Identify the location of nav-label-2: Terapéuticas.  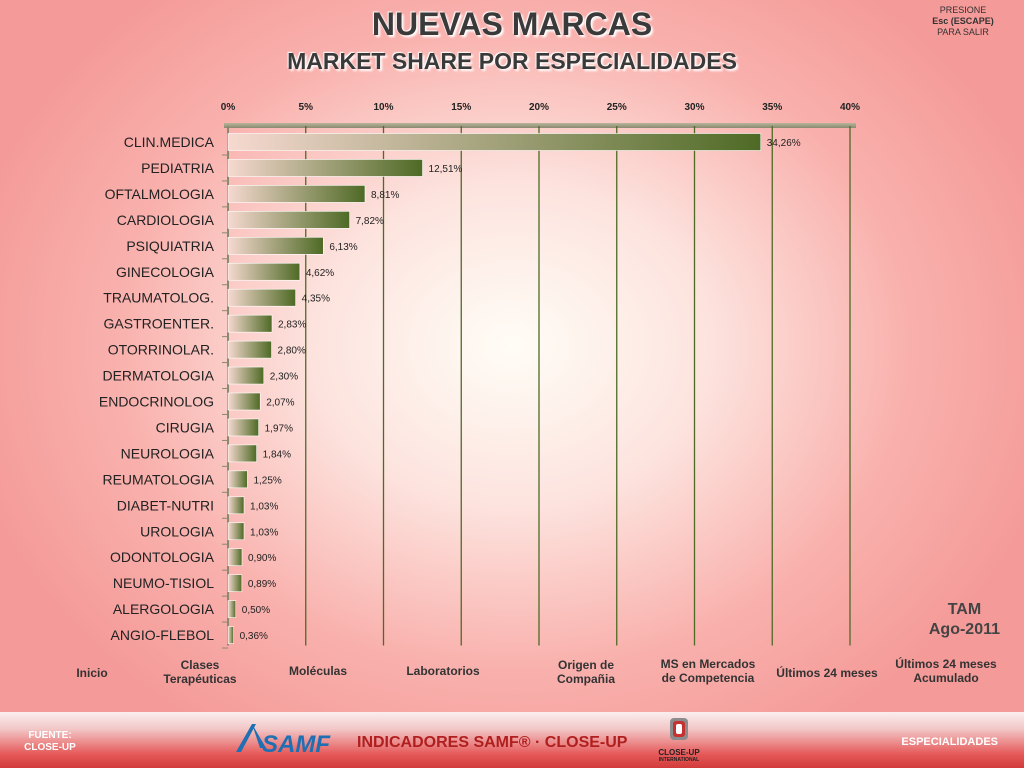
(200, 679).